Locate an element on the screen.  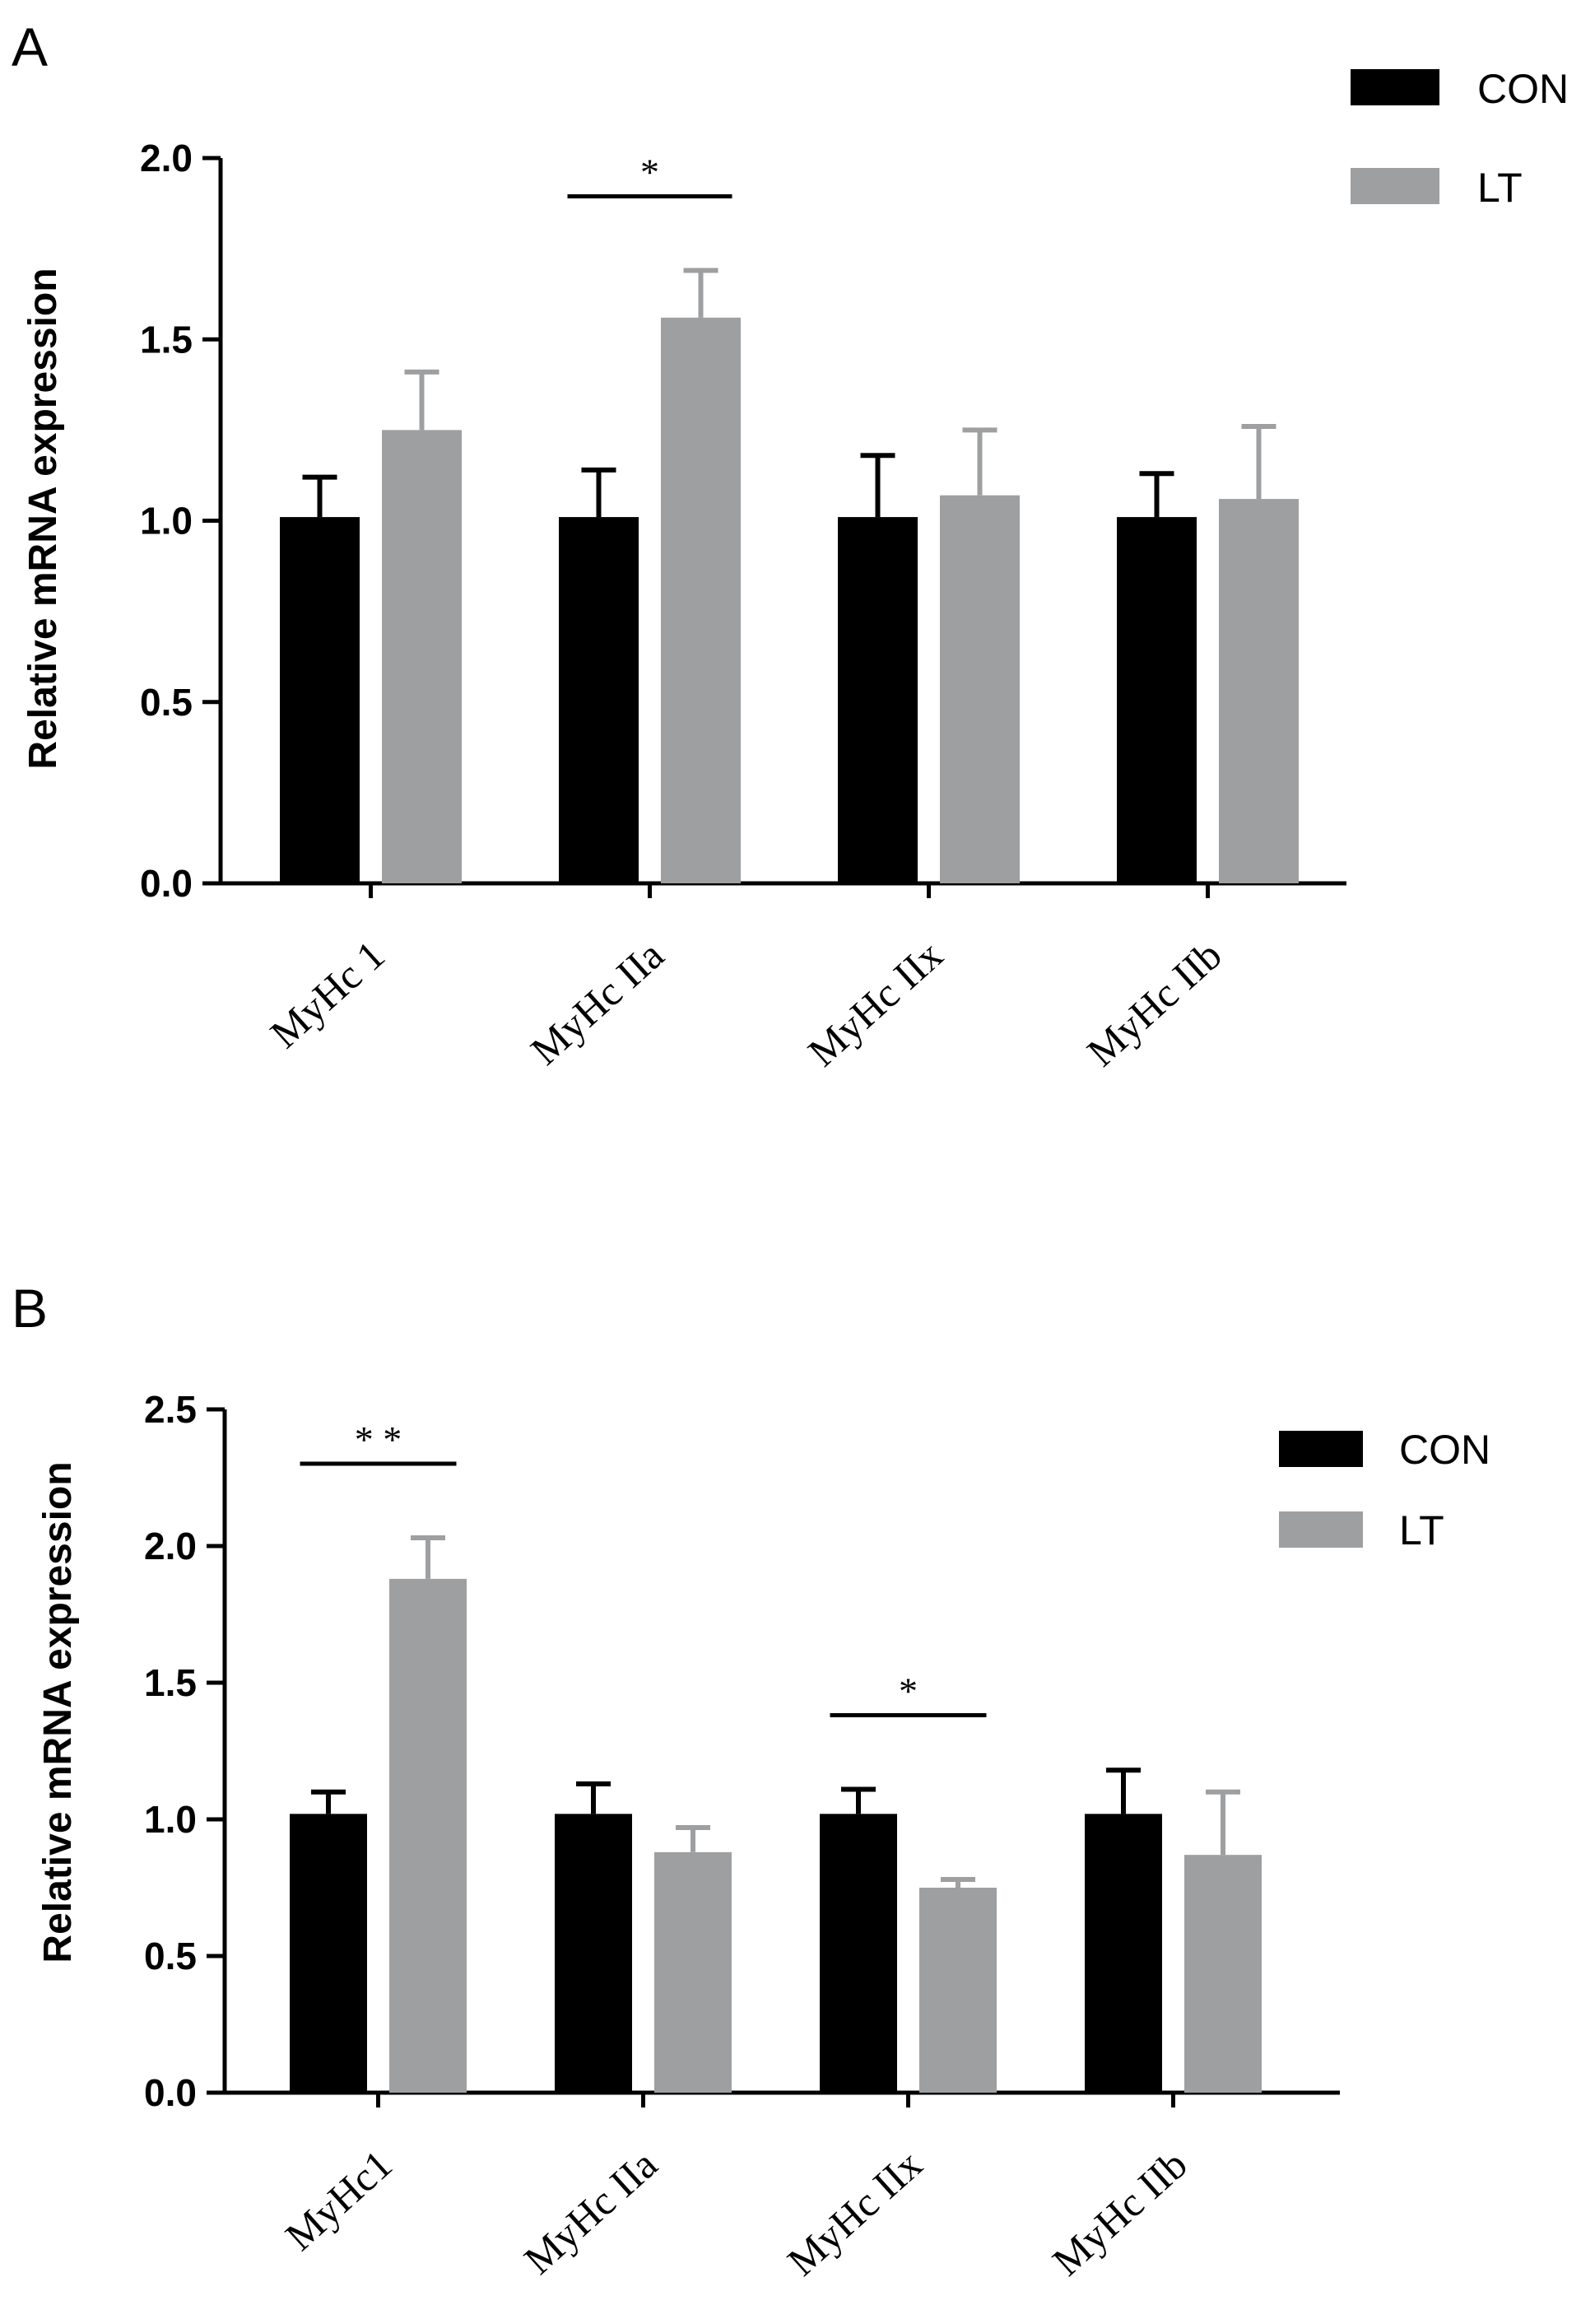
x-category-label-a: MyHc IIx is located at coordinates (875, 1003).